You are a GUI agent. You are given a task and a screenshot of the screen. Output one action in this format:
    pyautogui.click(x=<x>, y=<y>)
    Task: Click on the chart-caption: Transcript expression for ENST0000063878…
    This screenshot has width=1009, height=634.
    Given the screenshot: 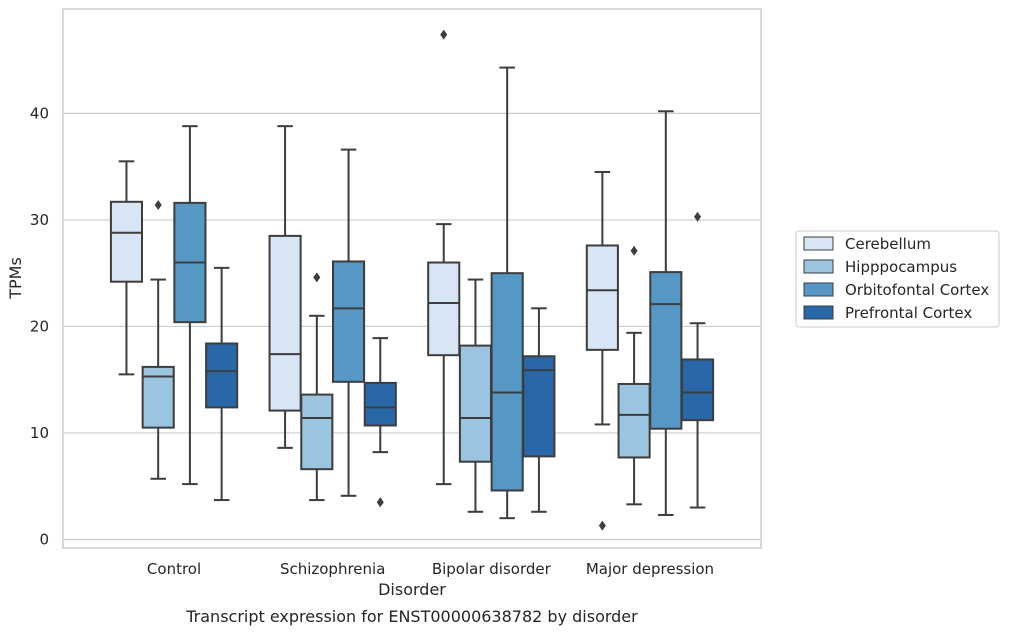 What is the action you would take?
    pyautogui.click(x=411, y=616)
    